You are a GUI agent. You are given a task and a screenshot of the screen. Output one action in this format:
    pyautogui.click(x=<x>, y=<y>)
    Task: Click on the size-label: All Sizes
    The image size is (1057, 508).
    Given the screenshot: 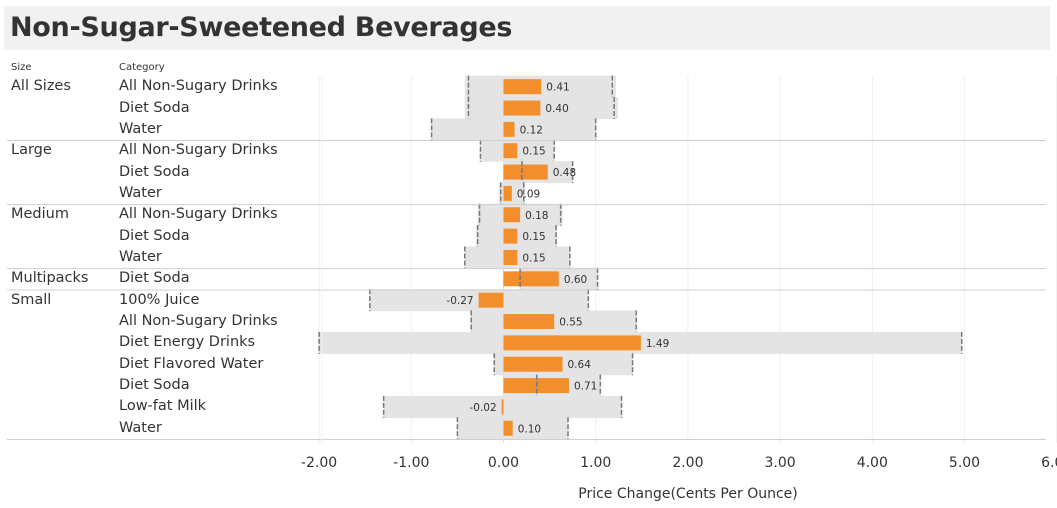 What is the action you would take?
    pyautogui.click(x=41, y=86)
    